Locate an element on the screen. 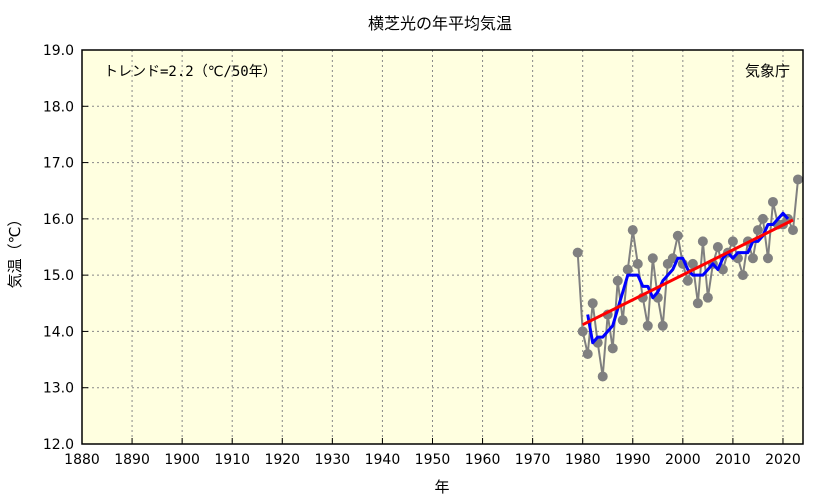  x-tick-label: 2010 is located at coordinates (733, 460).